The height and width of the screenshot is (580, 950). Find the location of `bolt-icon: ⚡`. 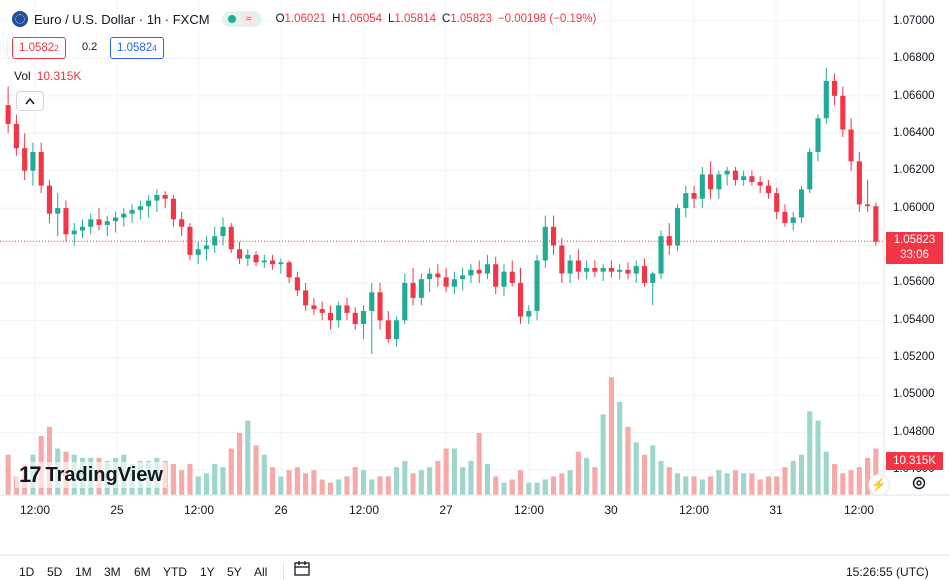

bolt-icon: ⚡ is located at coordinates (879, 485).